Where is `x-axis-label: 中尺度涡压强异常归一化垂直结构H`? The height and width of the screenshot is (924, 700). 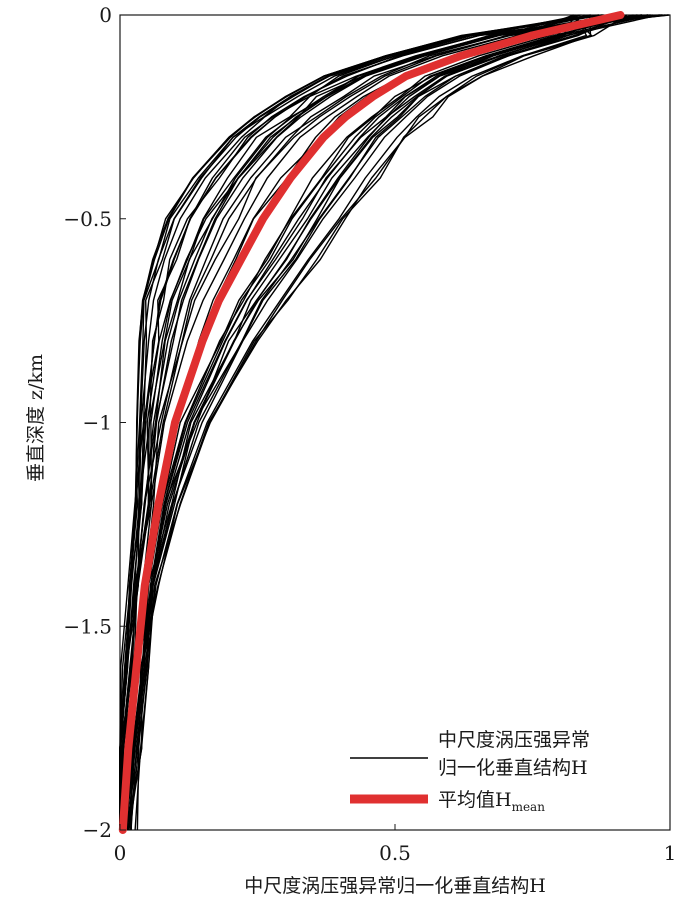 x-axis-label: 中尺度涡压强异常归一化垂直结构H is located at coordinates (395, 886).